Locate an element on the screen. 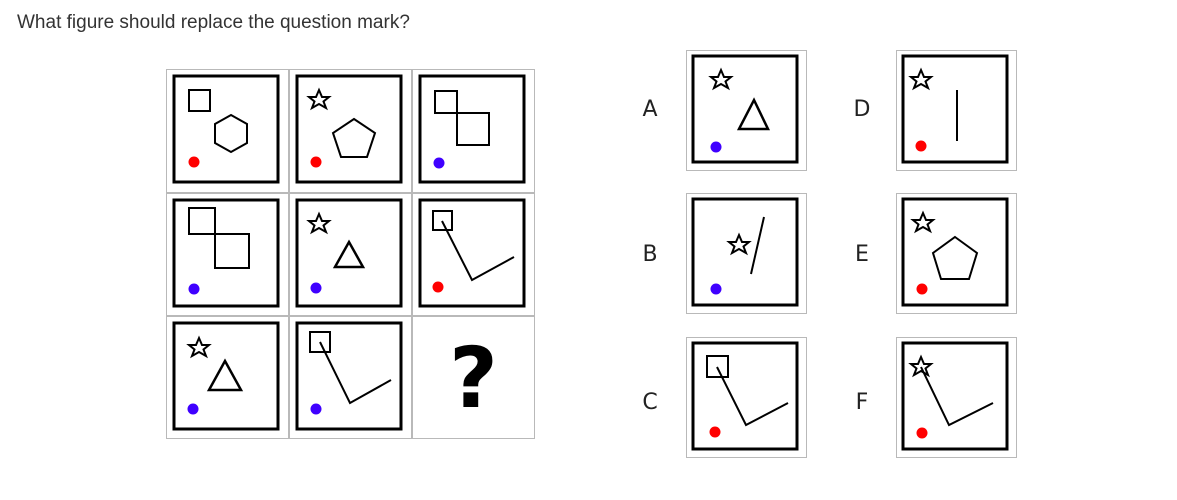 This screenshot has height=500, width=1177. option-label-a: A is located at coordinates (650, 109).